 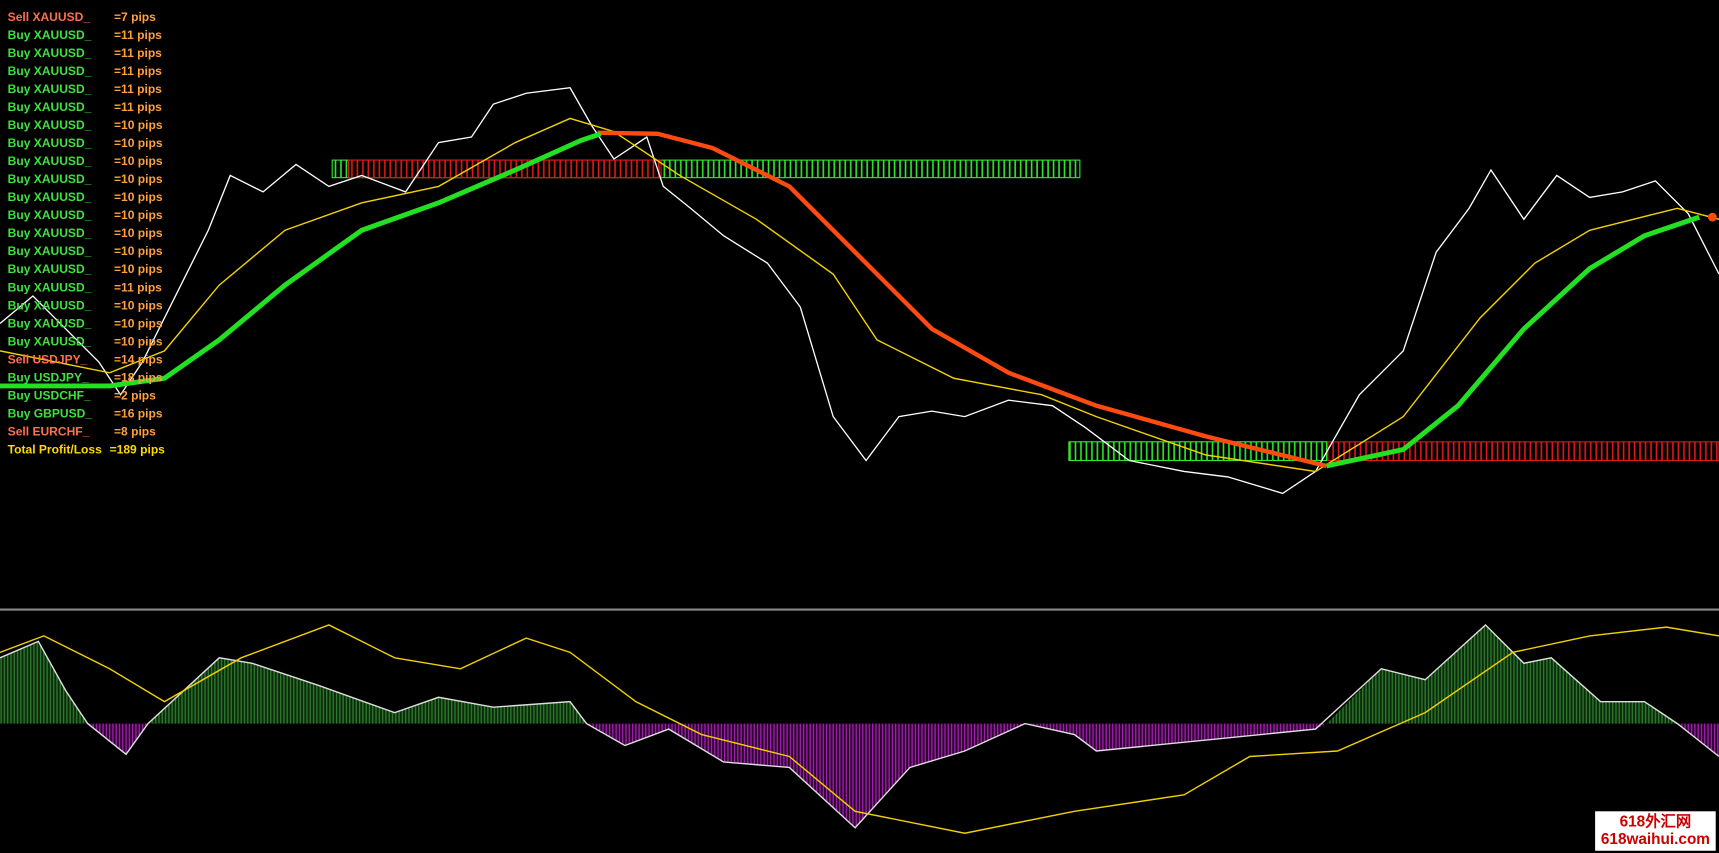 I want to click on trade-result: =7 pips, so click(x=135, y=17).